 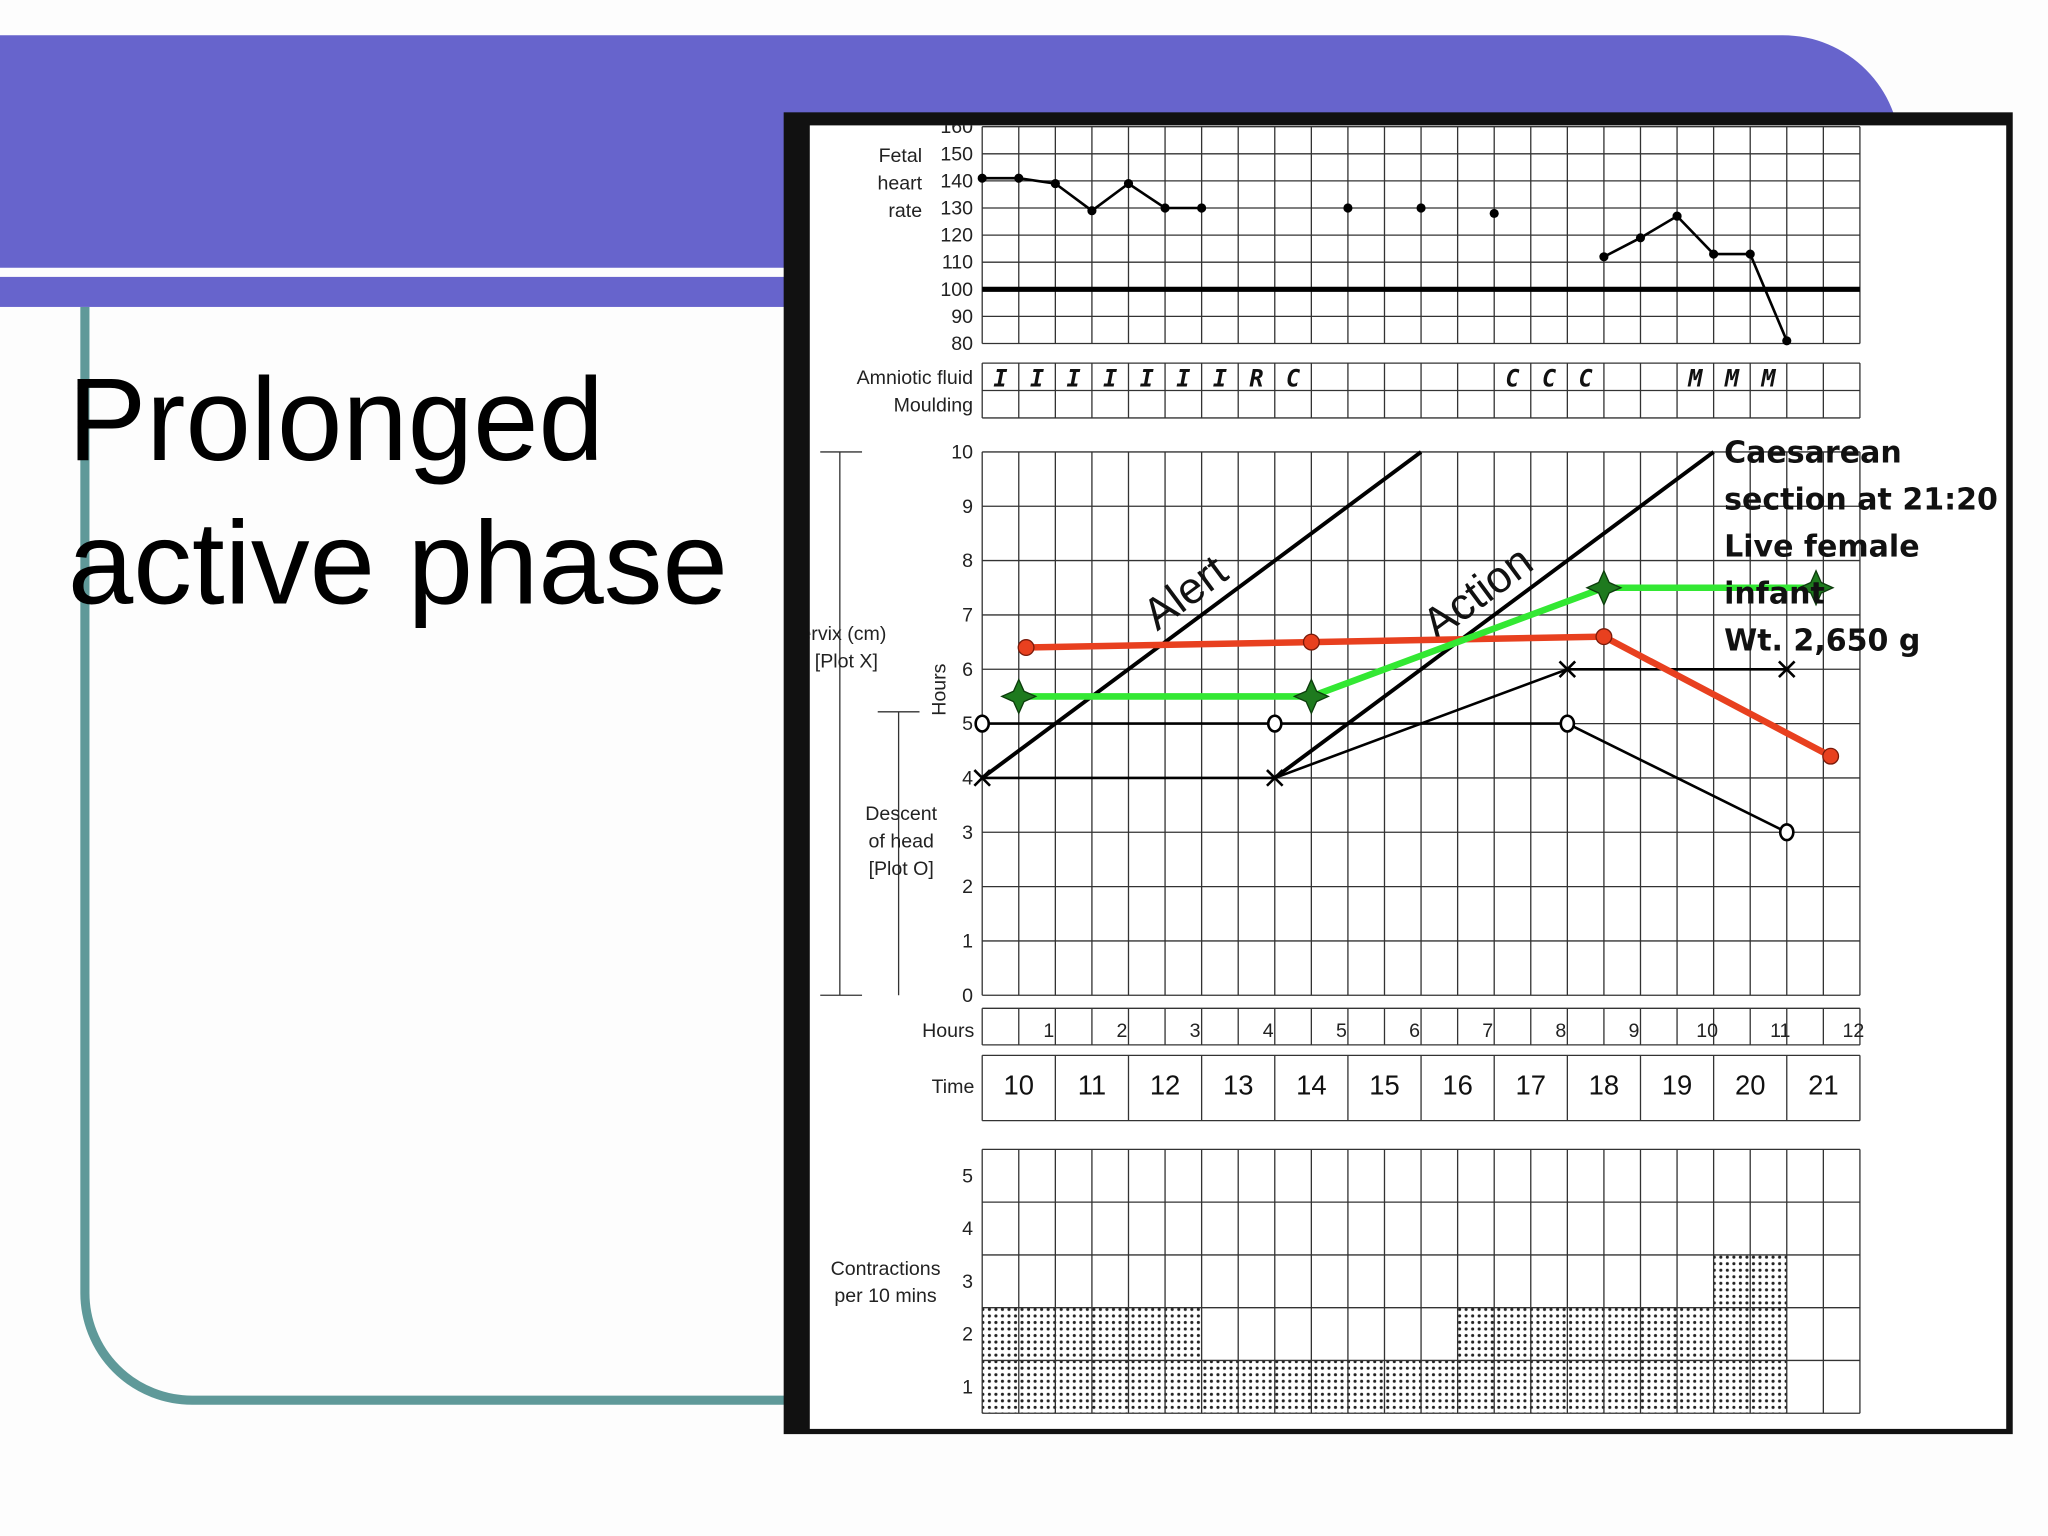 What do you see at coordinates (967, 670) in the screenshot?
I see `y-tick-label: 6` at bounding box center [967, 670].